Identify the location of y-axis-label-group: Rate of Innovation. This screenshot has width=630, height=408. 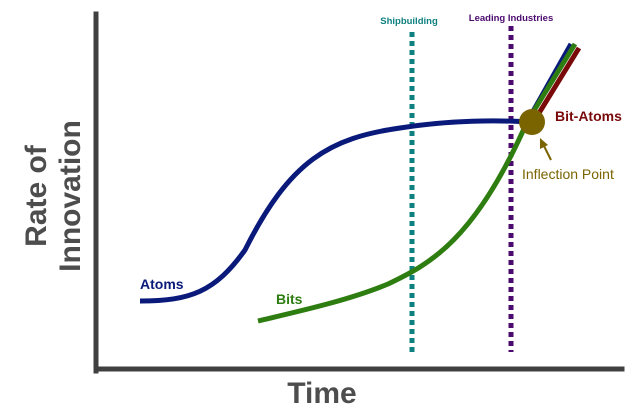
(53, 196).